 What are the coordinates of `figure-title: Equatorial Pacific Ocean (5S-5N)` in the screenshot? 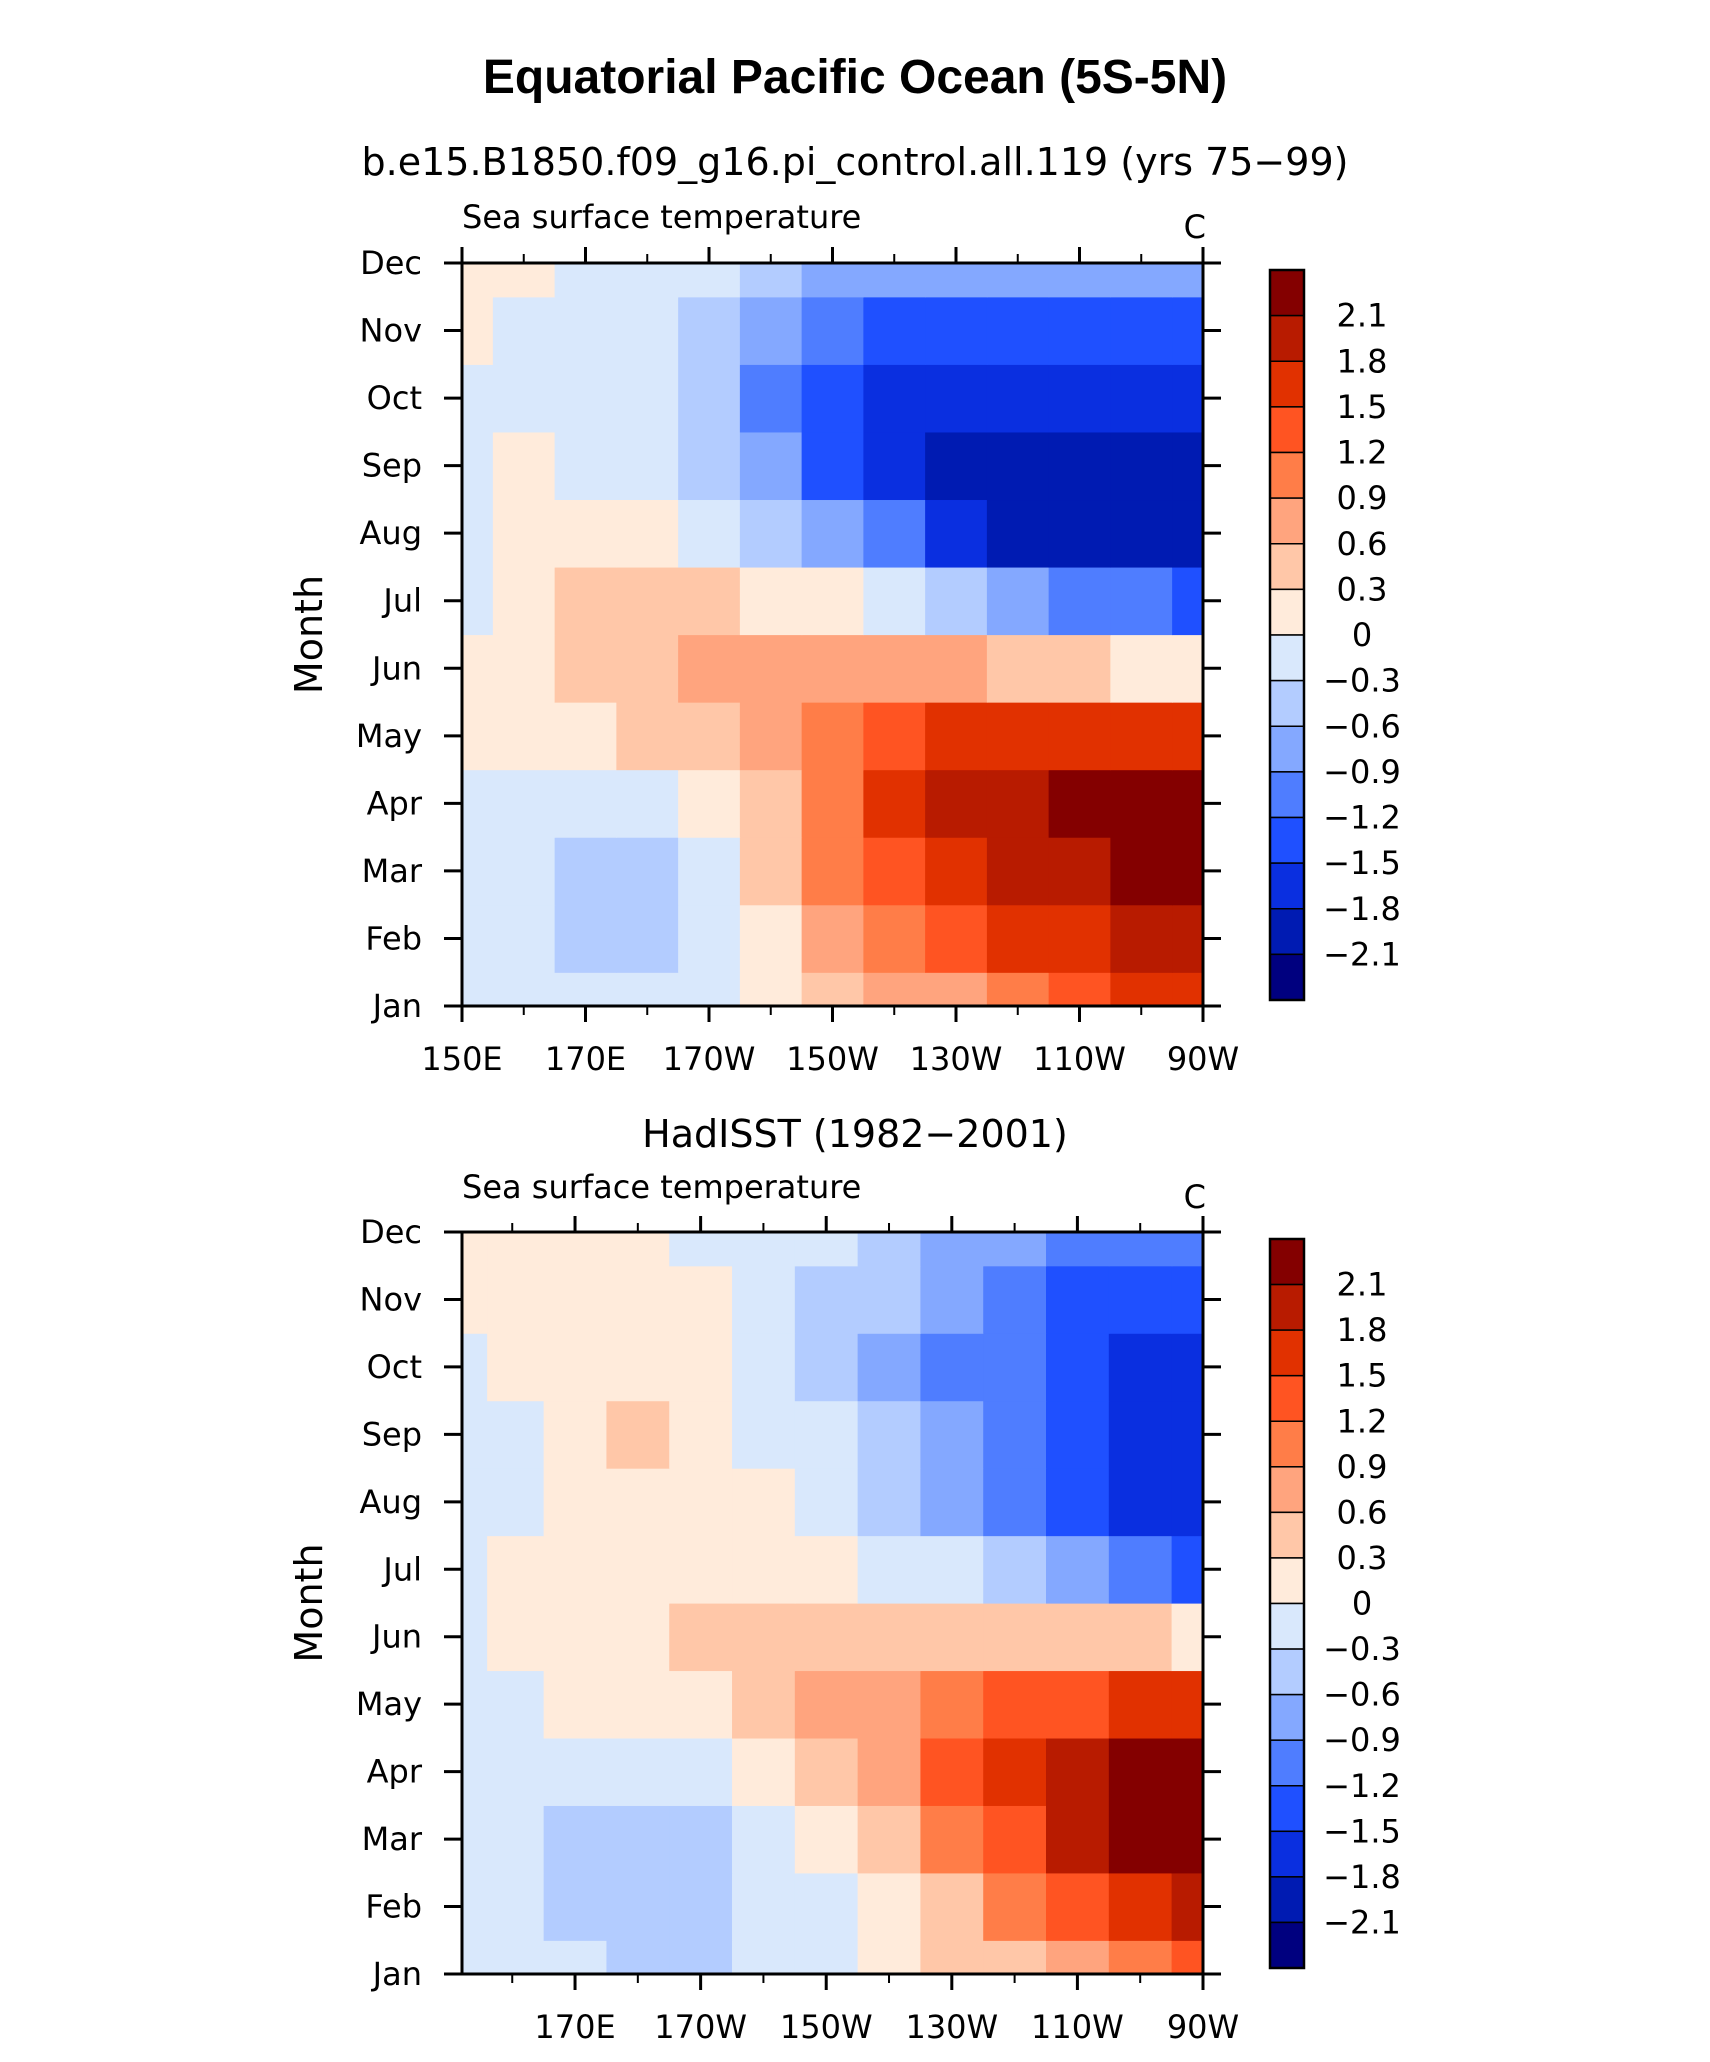 It's located at (855, 77).